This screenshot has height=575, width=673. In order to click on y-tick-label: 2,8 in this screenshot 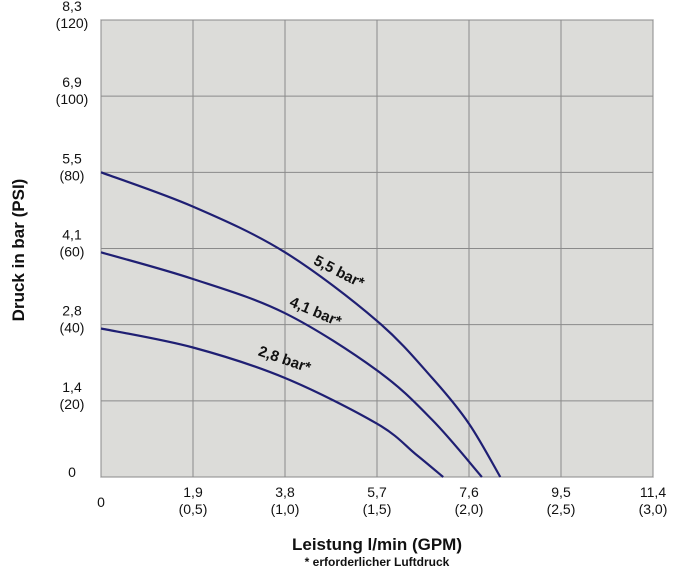, I will do `click(72, 311)`.